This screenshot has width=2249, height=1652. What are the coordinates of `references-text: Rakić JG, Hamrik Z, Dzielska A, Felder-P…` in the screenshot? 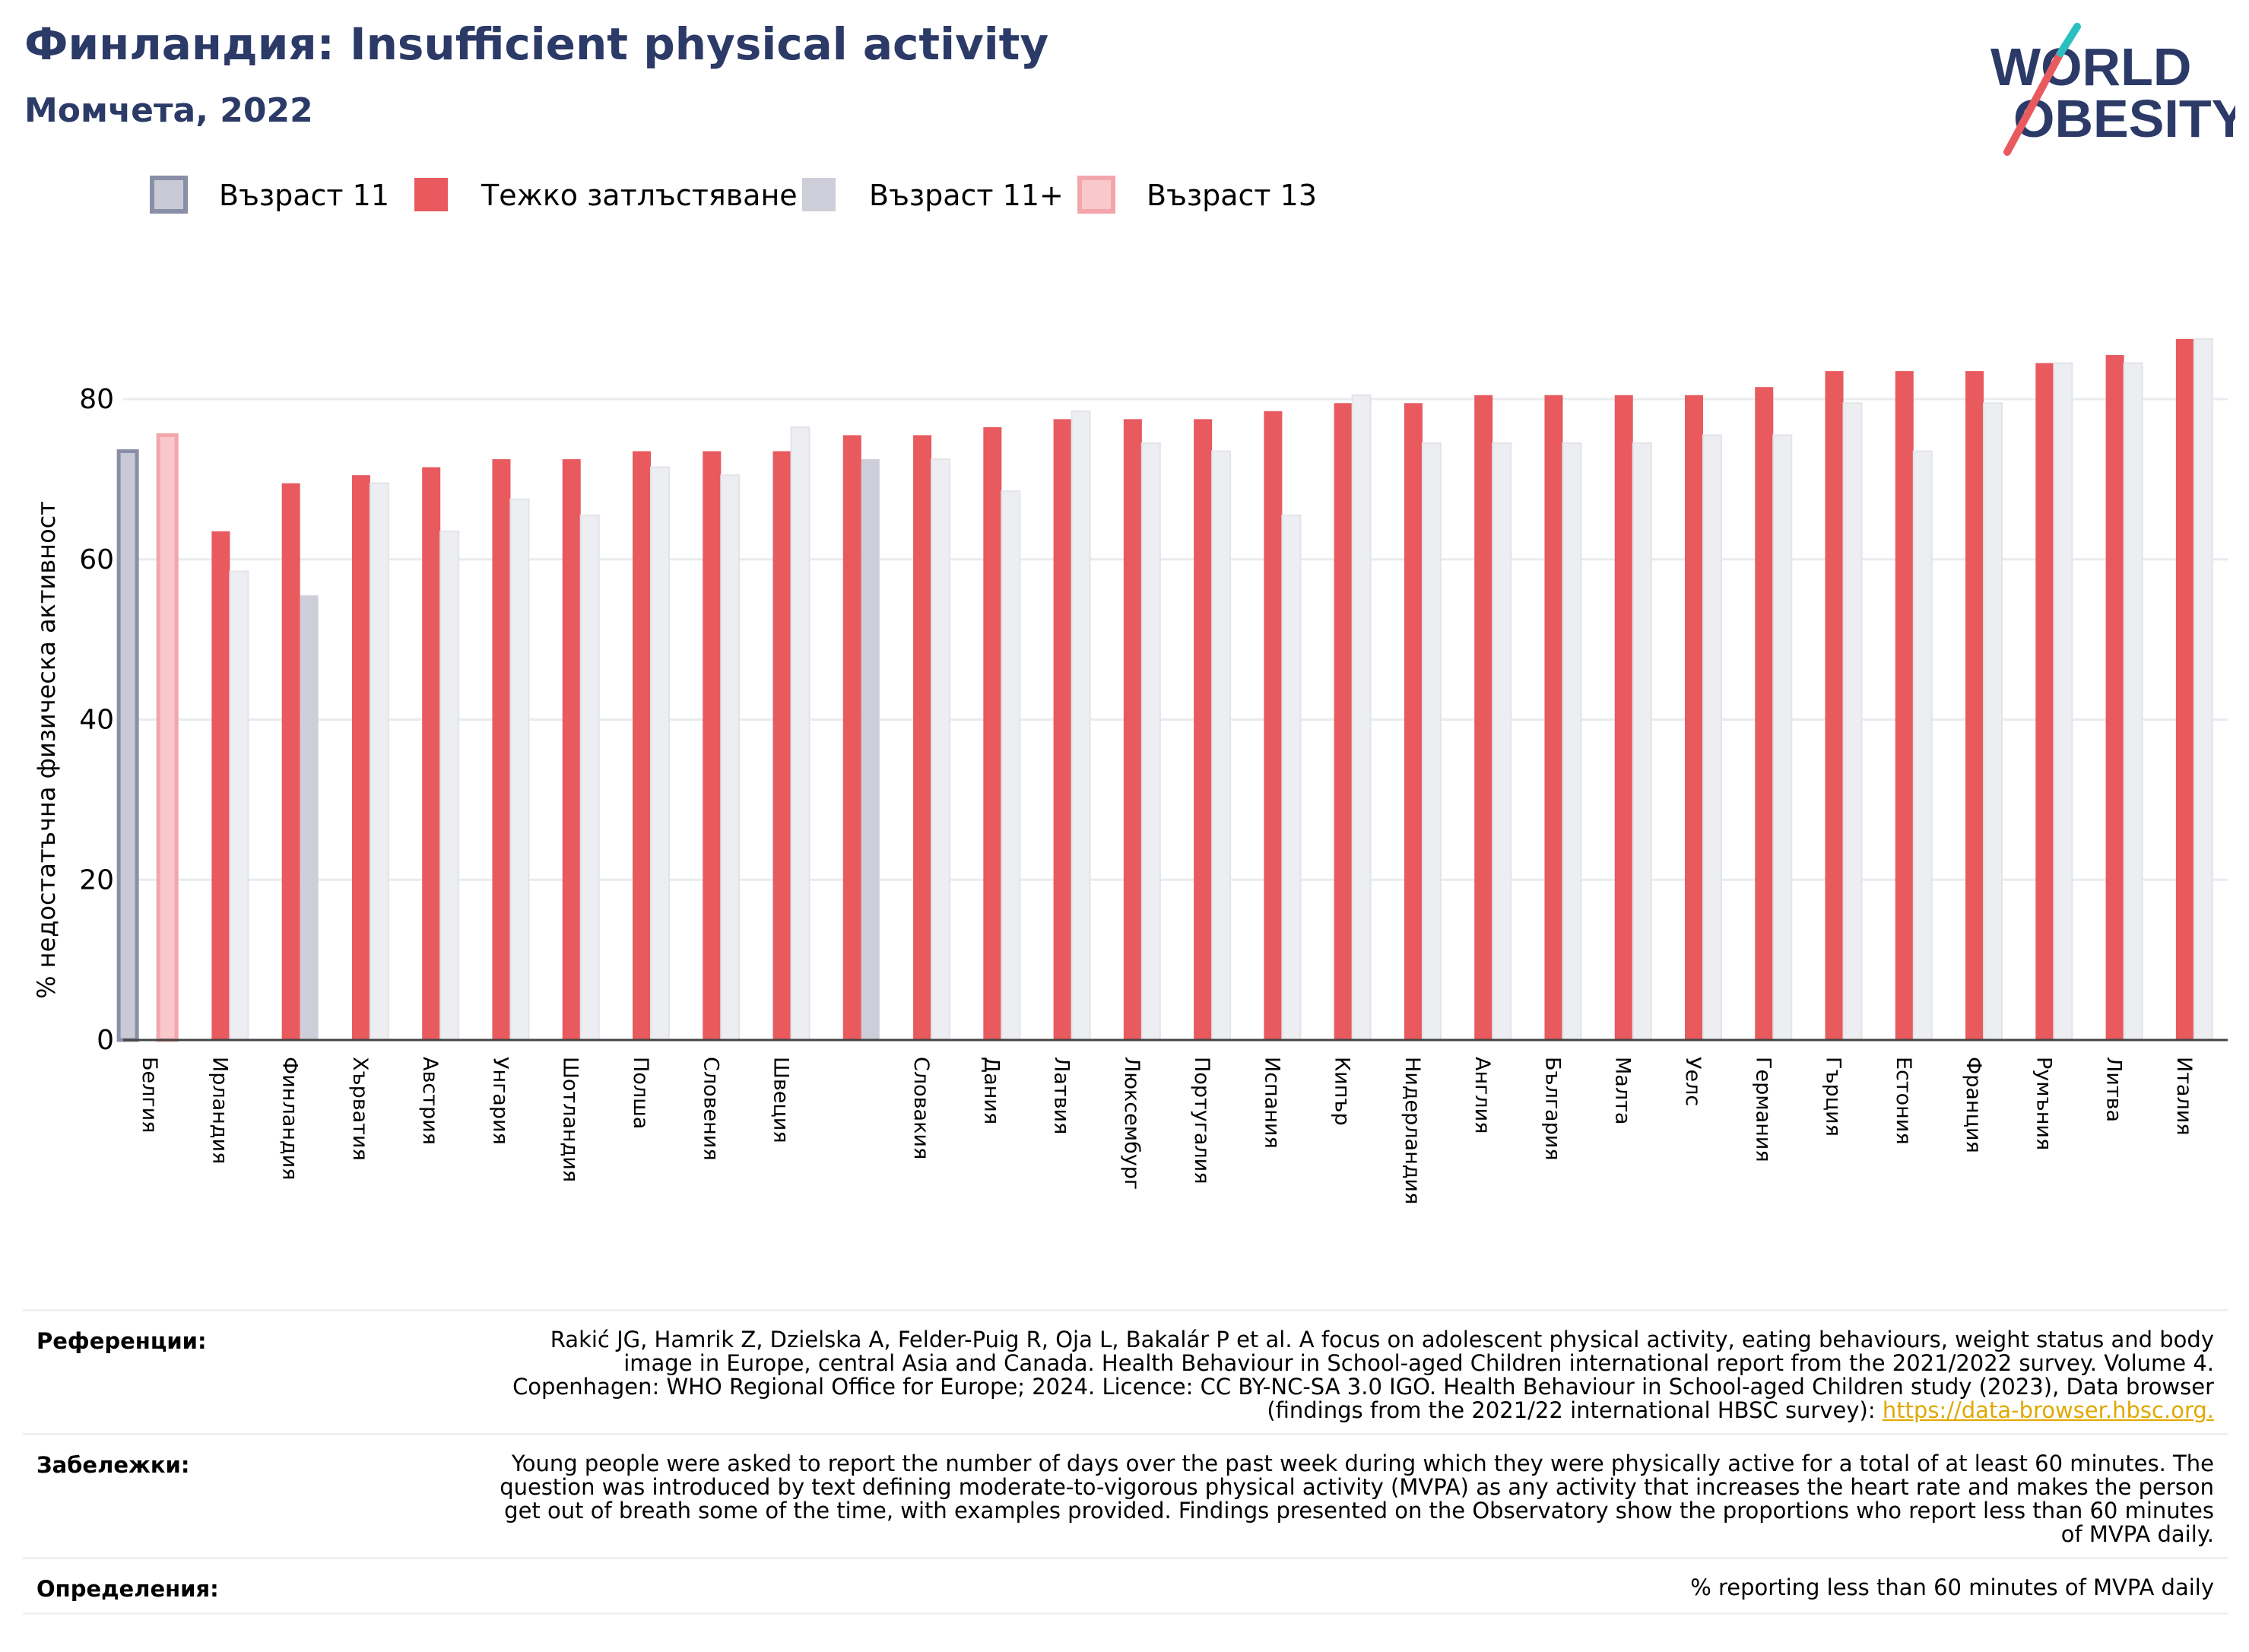 It's located at (1353, 1375).